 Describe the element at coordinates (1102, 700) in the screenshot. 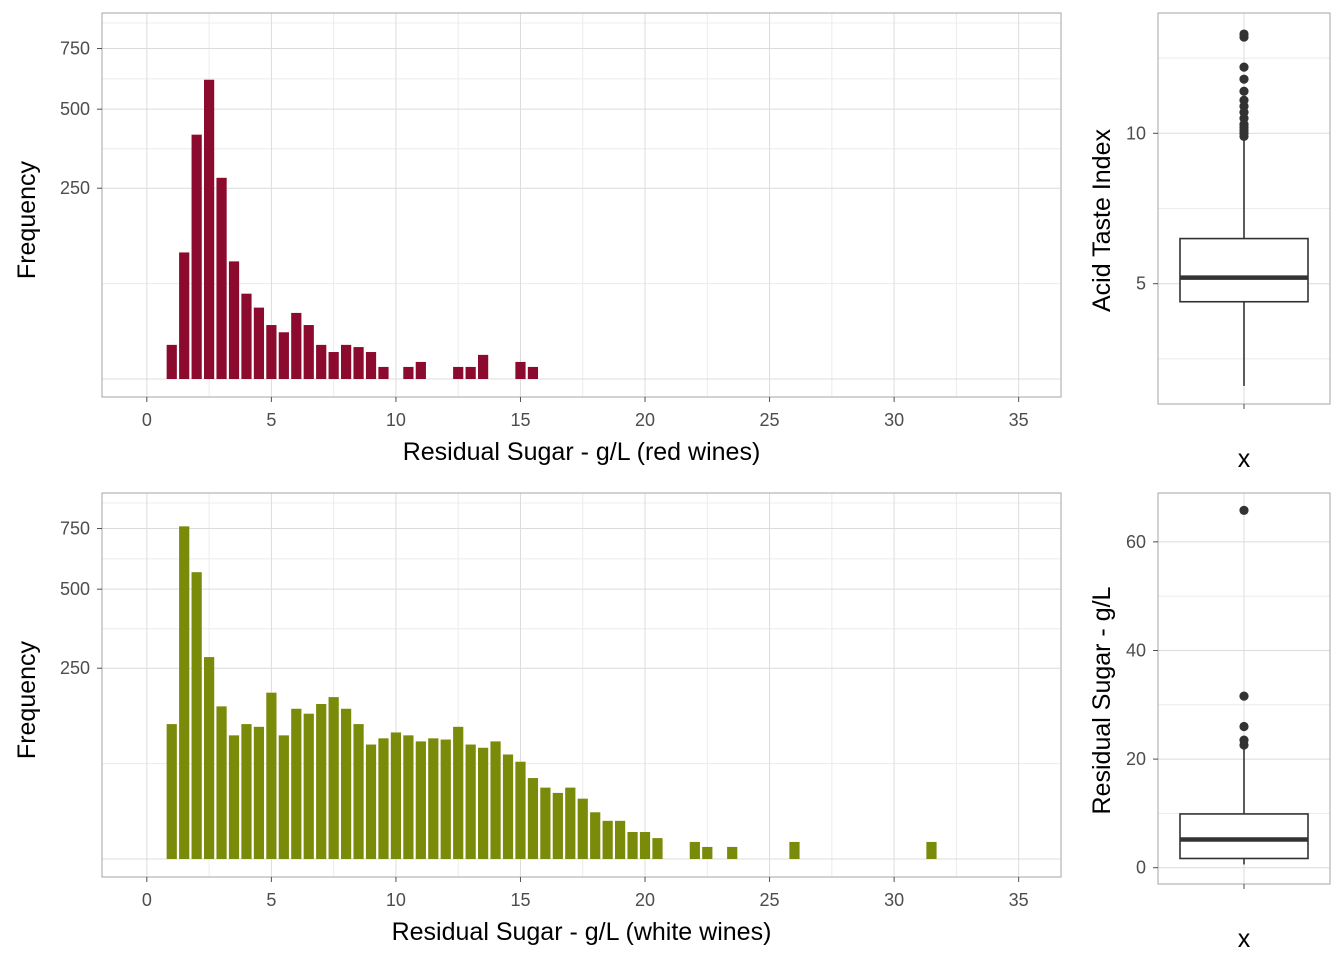

I see `y-axis-title: Residual Sugar - g/L` at that location.